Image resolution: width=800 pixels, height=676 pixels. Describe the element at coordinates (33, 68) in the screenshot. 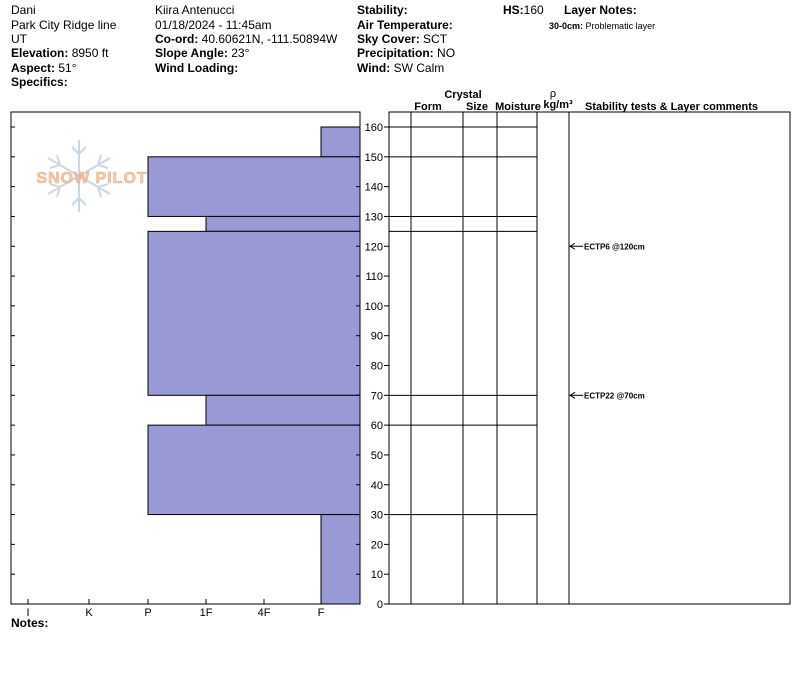

I see `aspect-label: Aspect:` at that location.